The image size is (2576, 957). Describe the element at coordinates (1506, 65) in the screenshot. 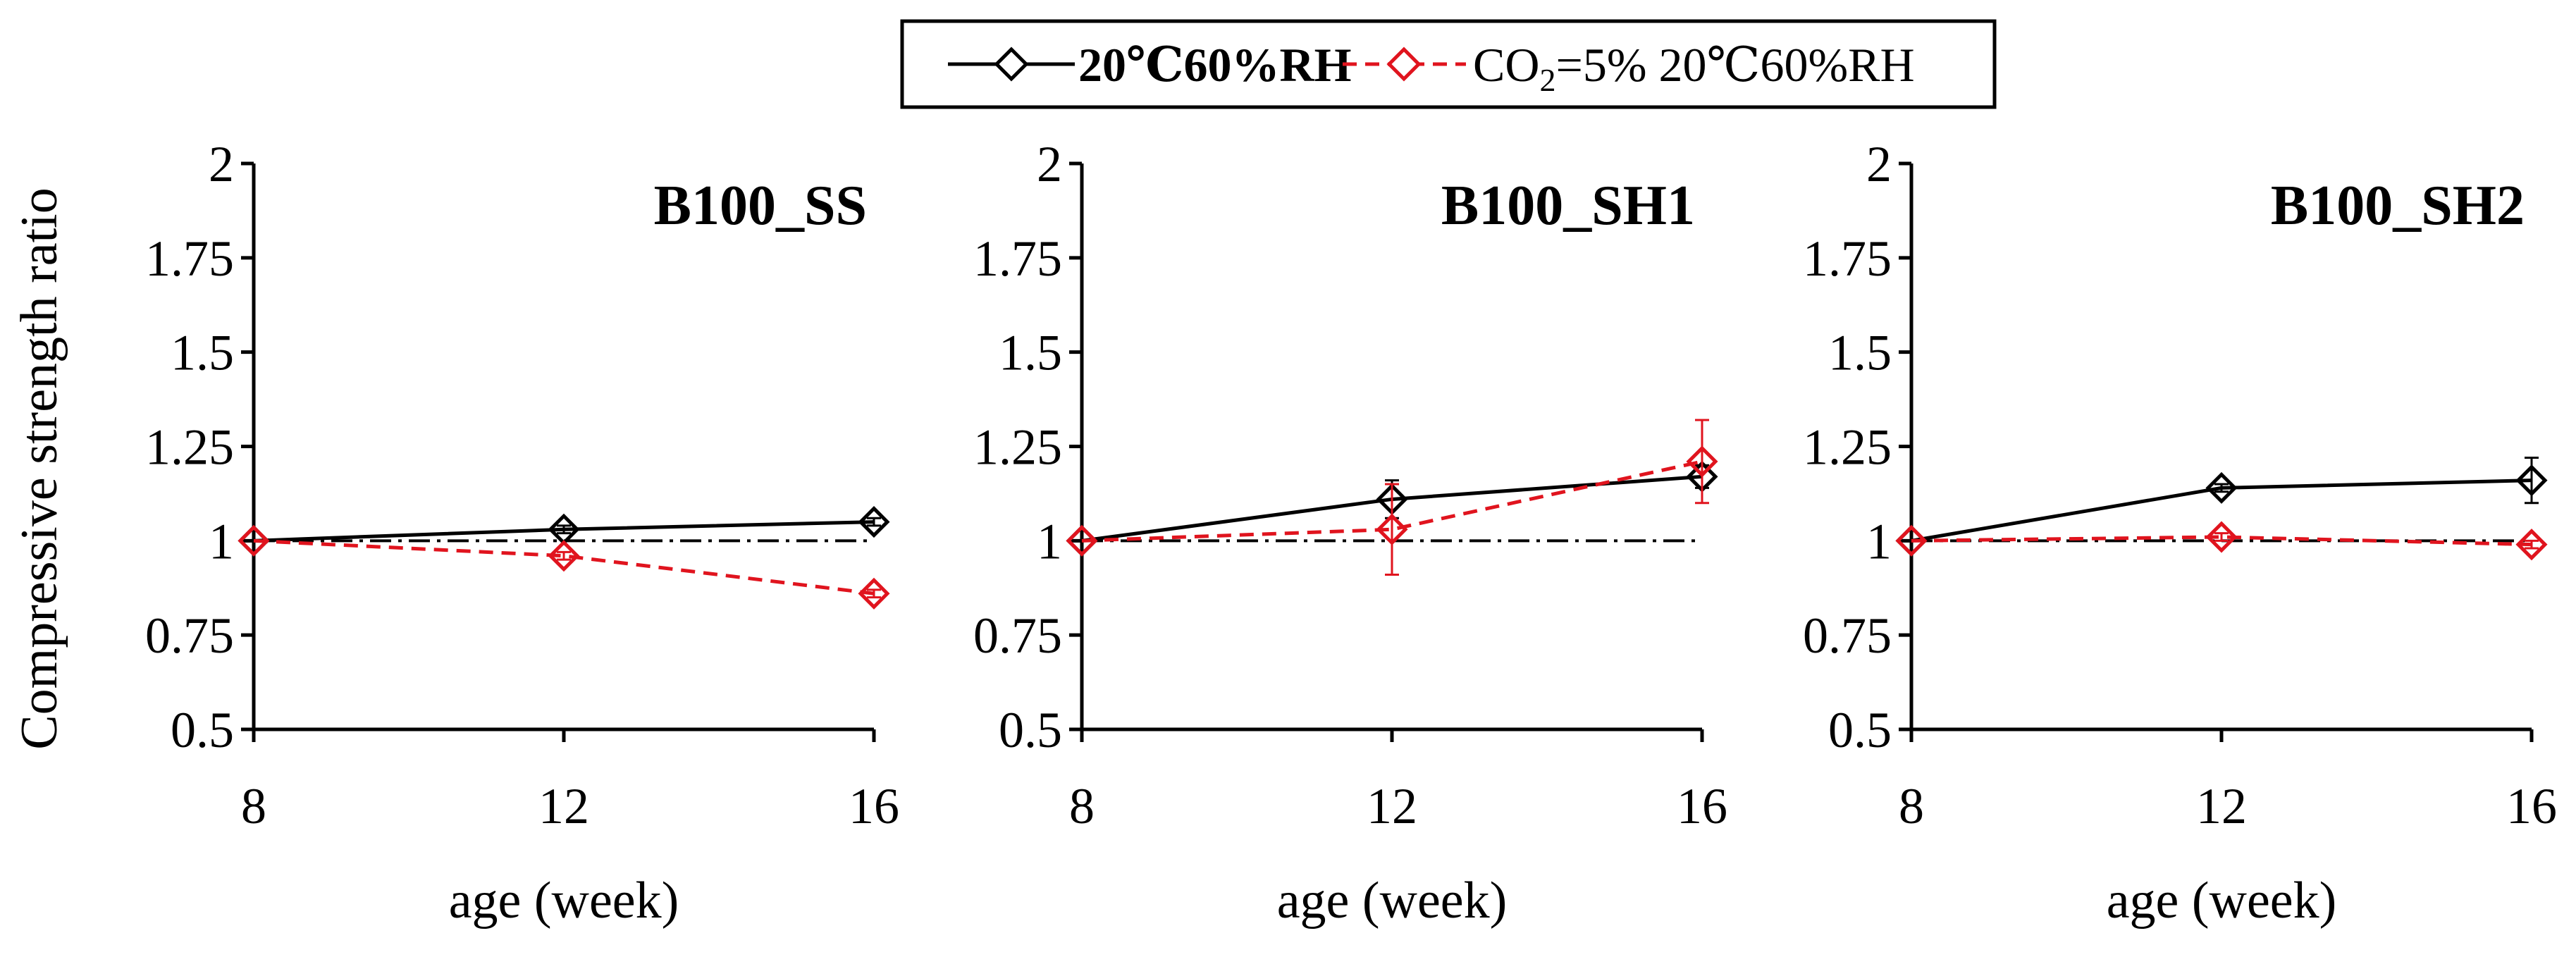

I see `legend-label-red-co: CO` at that location.